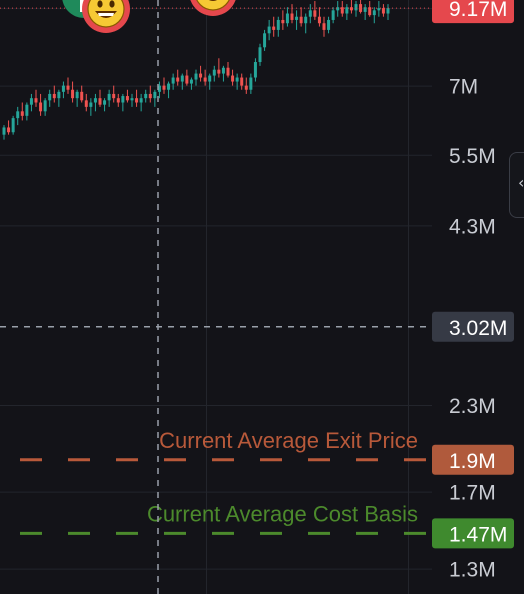 Image resolution: width=524 pixels, height=594 pixels. Describe the element at coordinates (472, 493) in the screenshot. I see `y-tick-label: 1.7M` at that location.